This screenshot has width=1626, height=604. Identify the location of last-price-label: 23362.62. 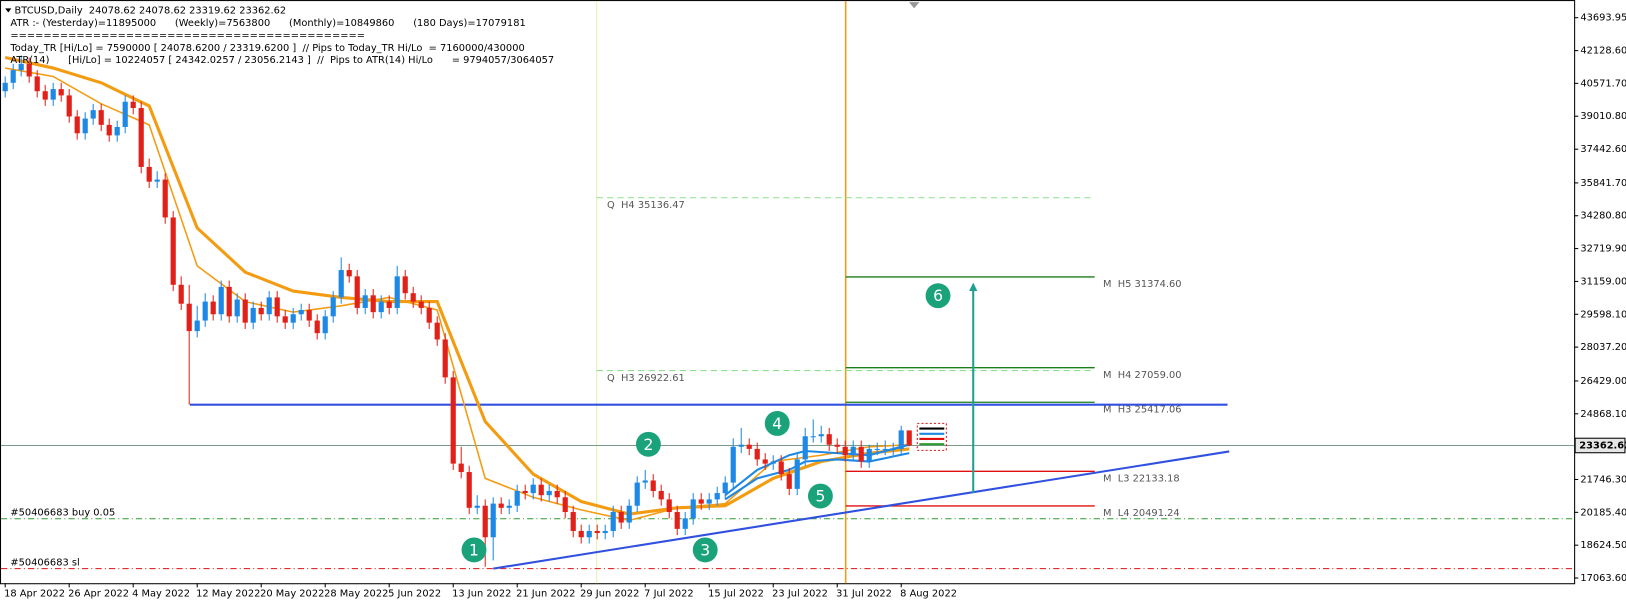
(1602, 445).